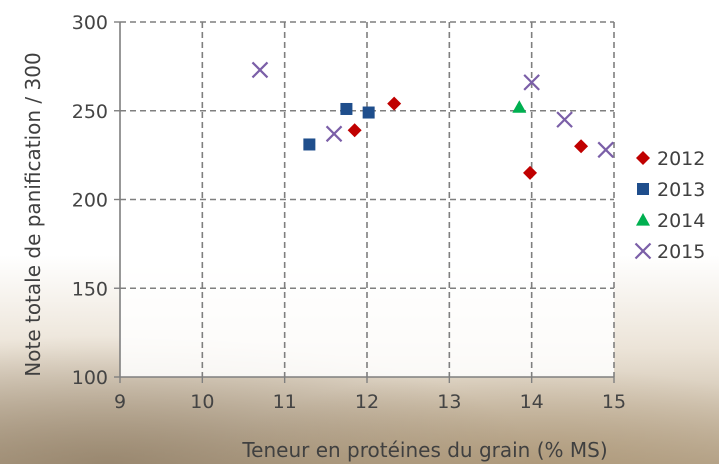 This screenshot has height=464, width=719. Describe the element at coordinates (532, 402) in the screenshot. I see `x-tick-label: 14` at that location.